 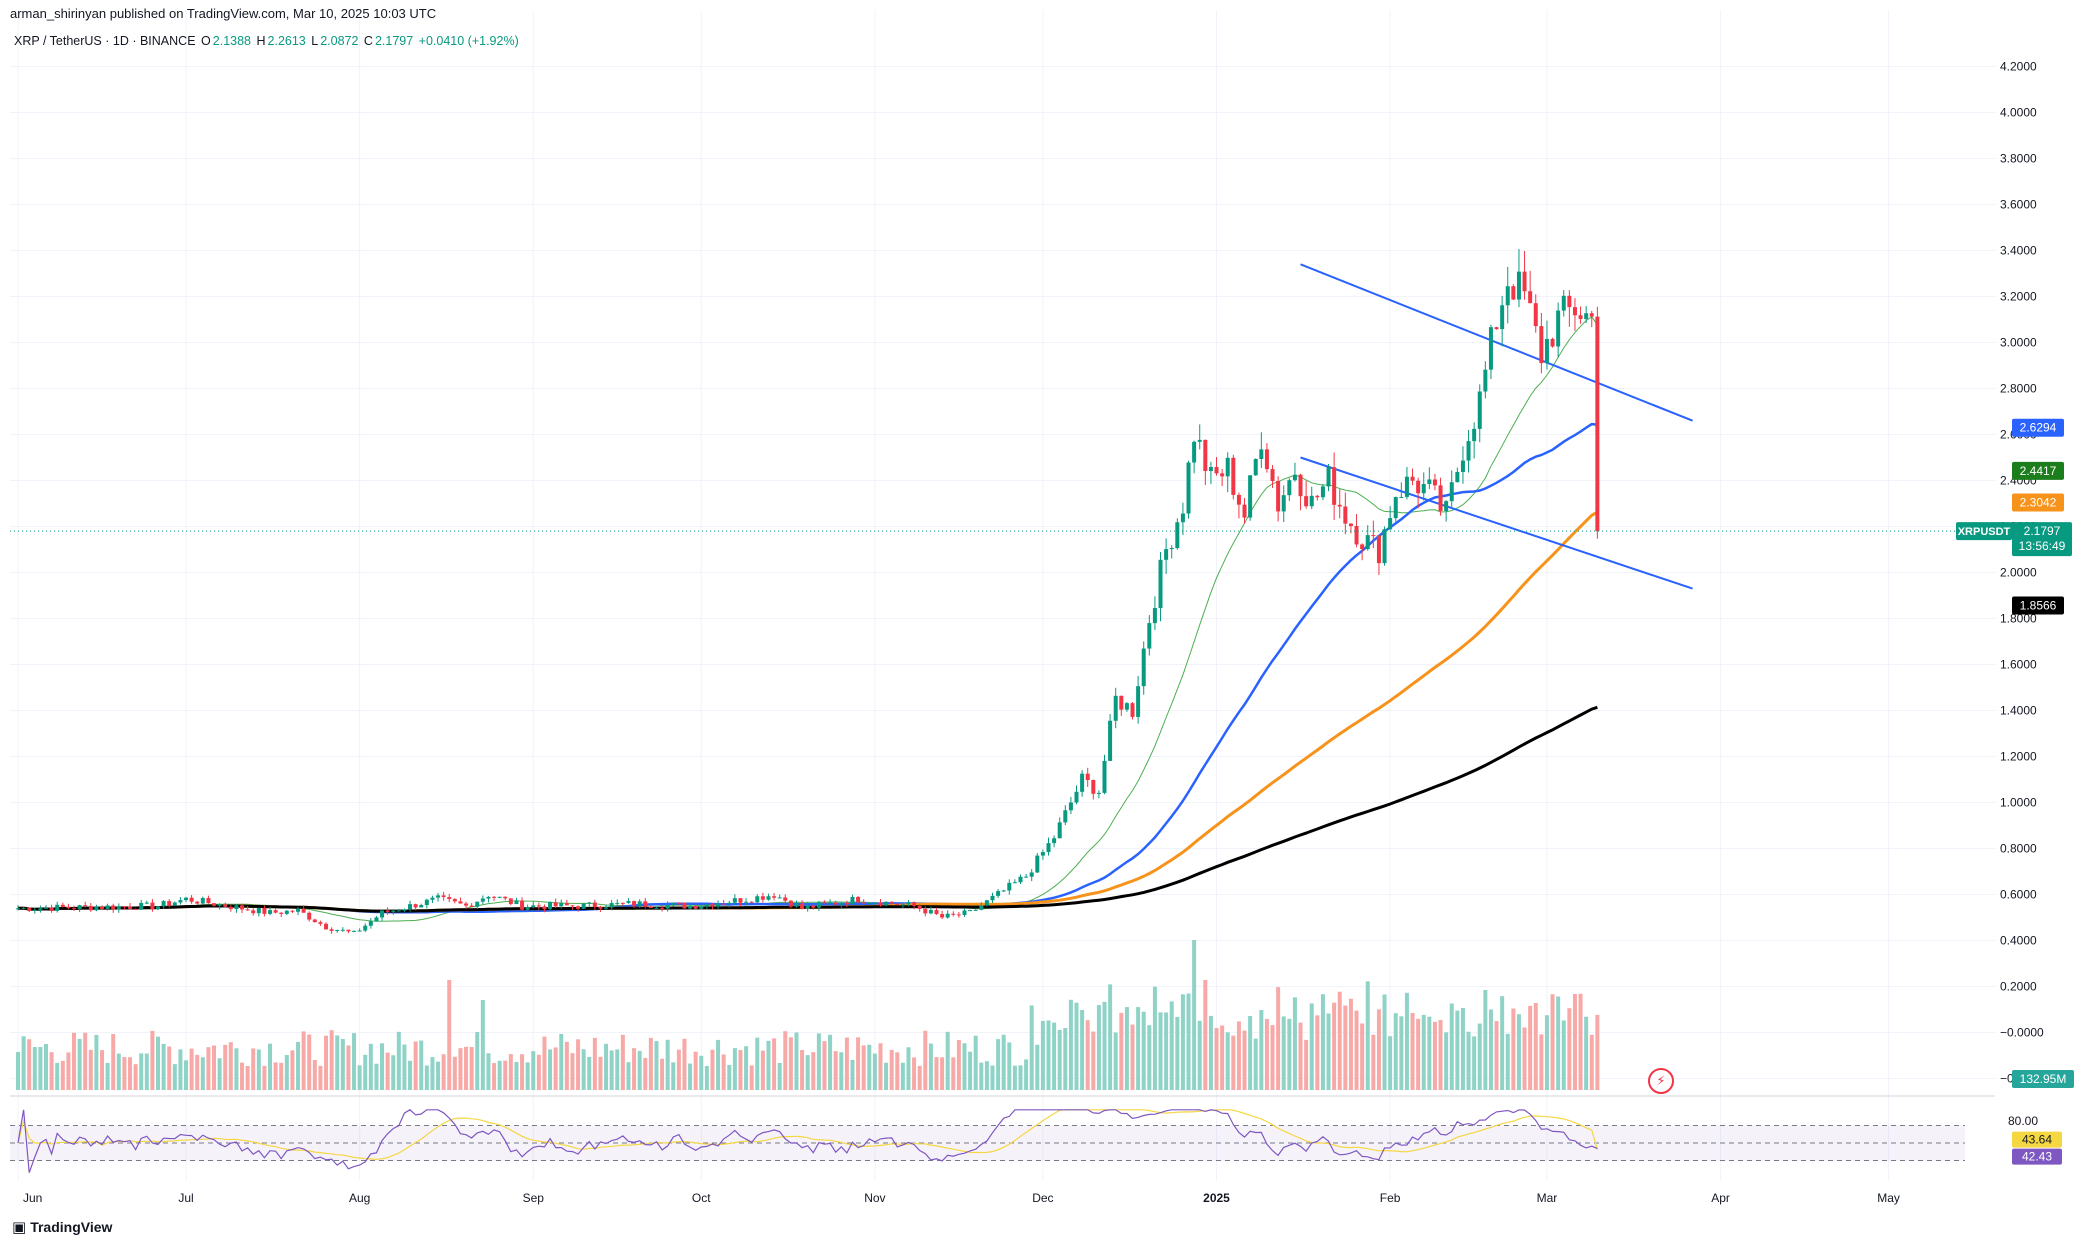 What do you see at coordinates (1216, 1198) in the screenshot?
I see `x-tick-label: 2025` at bounding box center [1216, 1198].